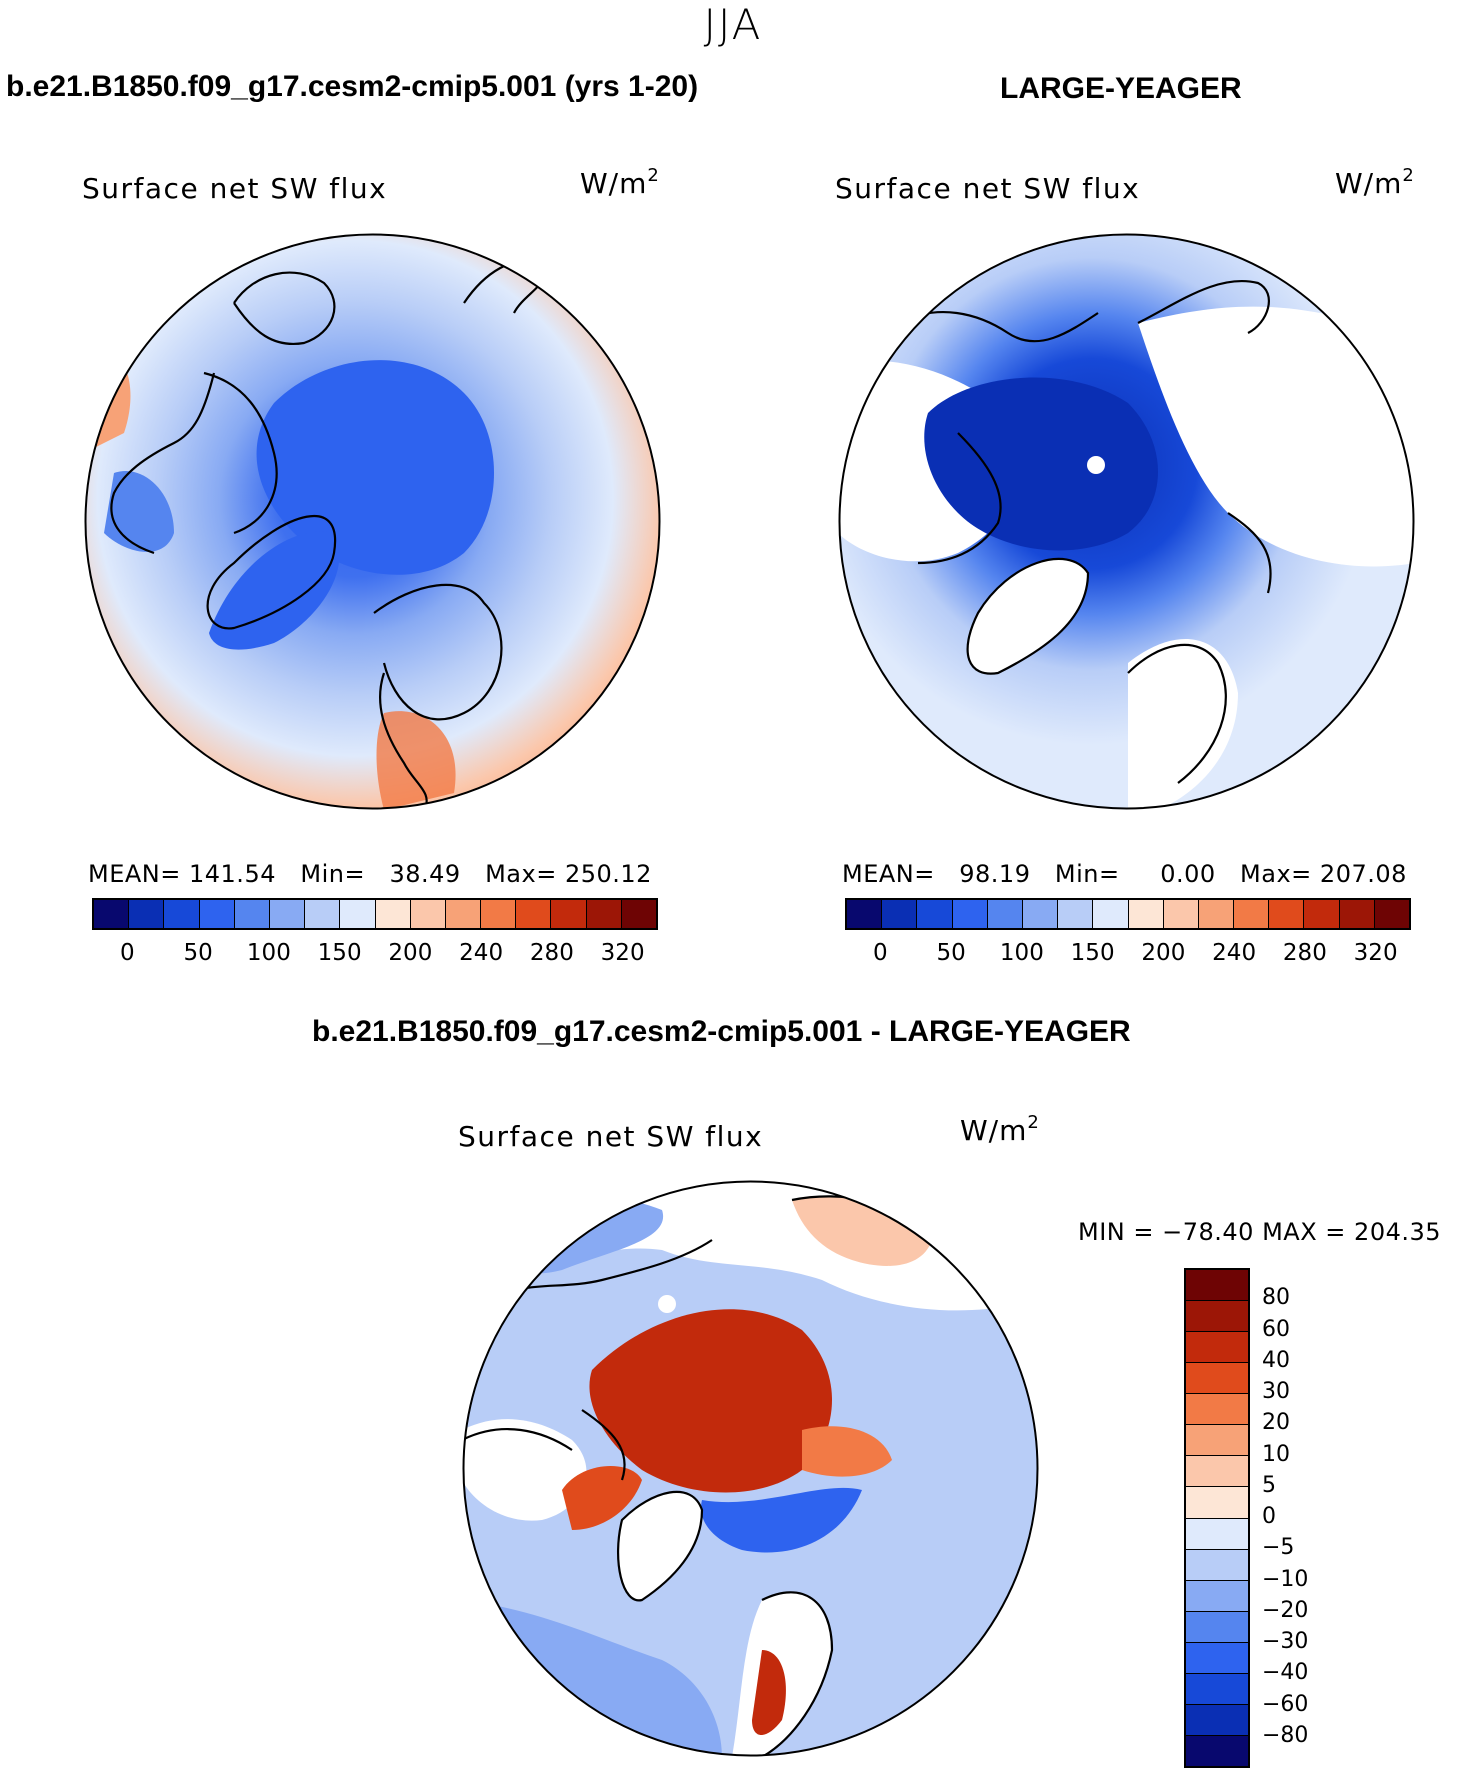  Describe the element at coordinates (781, 1520) in the screenshot. I see `panel3-barents-negative` at that location.